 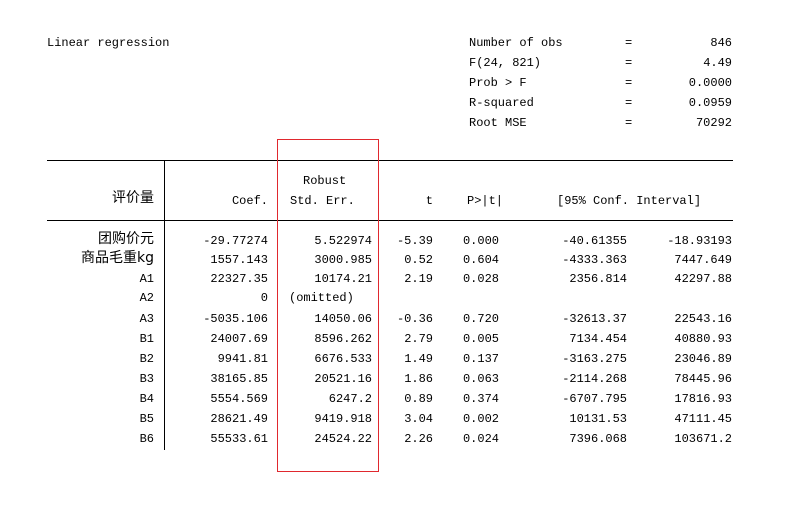 I want to click on row-stderr: 14050.06, so click(x=343, y=319).